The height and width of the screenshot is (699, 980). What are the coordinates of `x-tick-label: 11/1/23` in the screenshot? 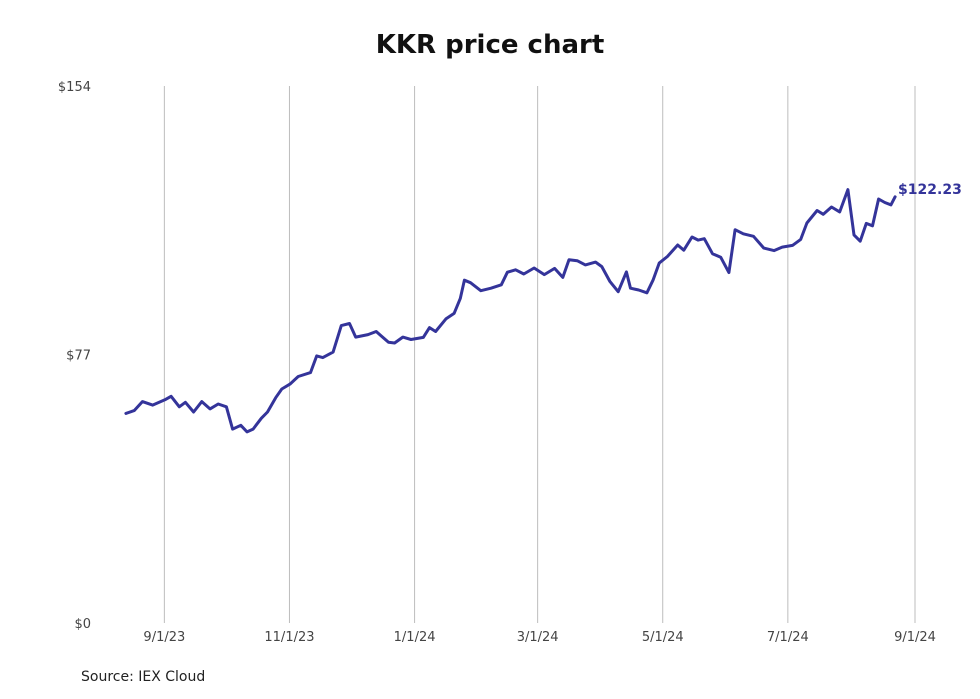 It's located at (289, 637).